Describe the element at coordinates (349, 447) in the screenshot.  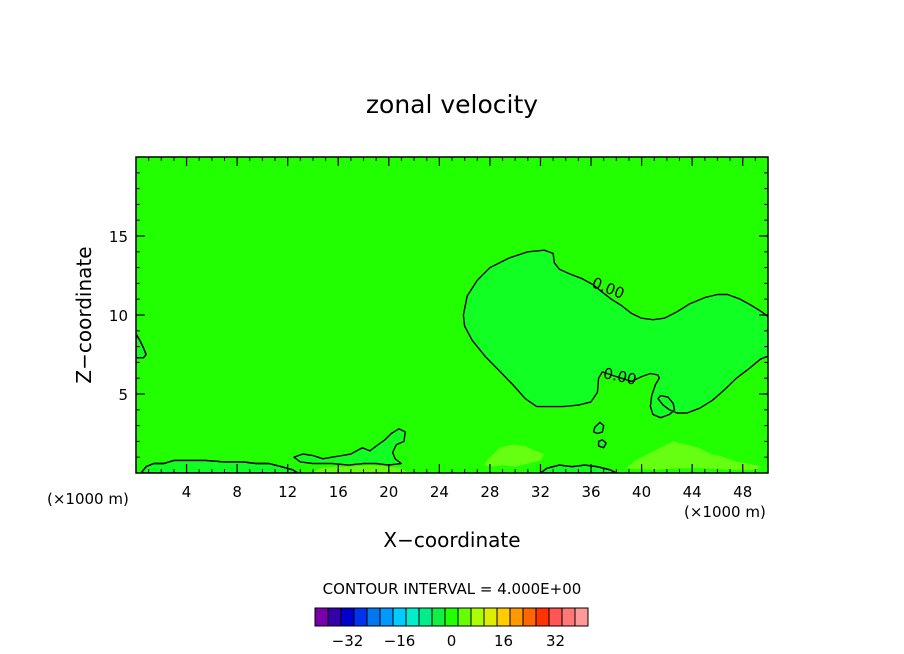
I see `contour-bottom-blob-mid` at that location.